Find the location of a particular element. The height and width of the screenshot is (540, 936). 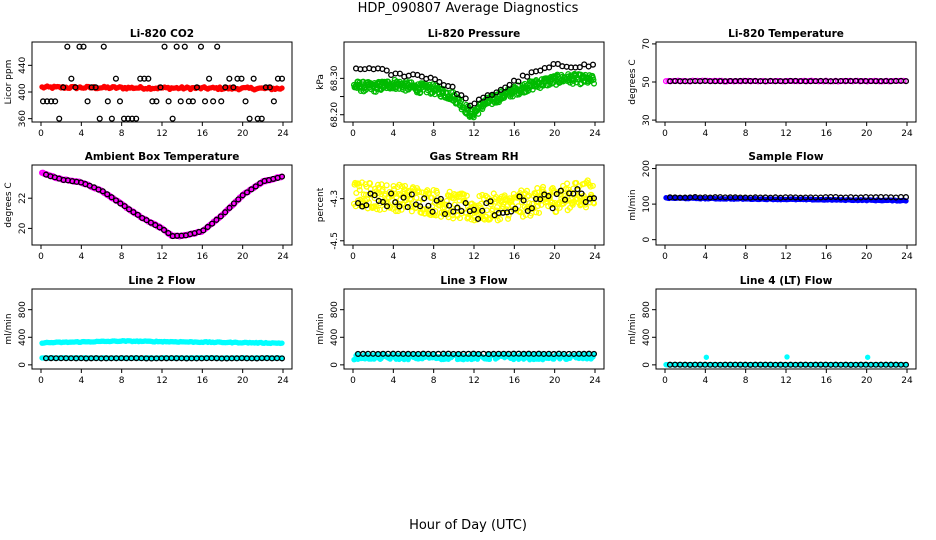

panel-title: Li-820 CO2 is located at coordinates (162, 34).